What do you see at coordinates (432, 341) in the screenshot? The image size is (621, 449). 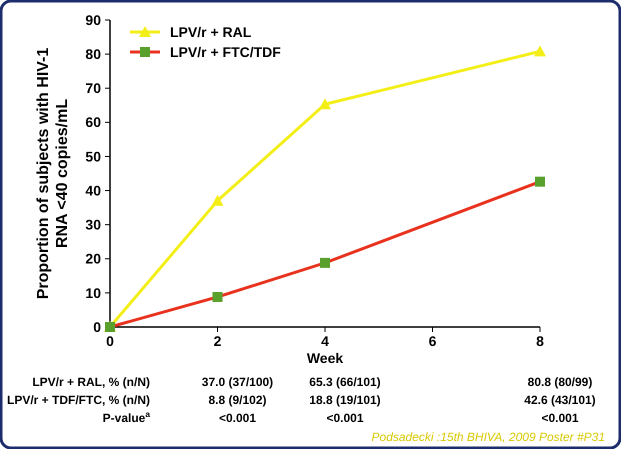 I see `x-tick-label: 6` at bounding box center [432, 341].